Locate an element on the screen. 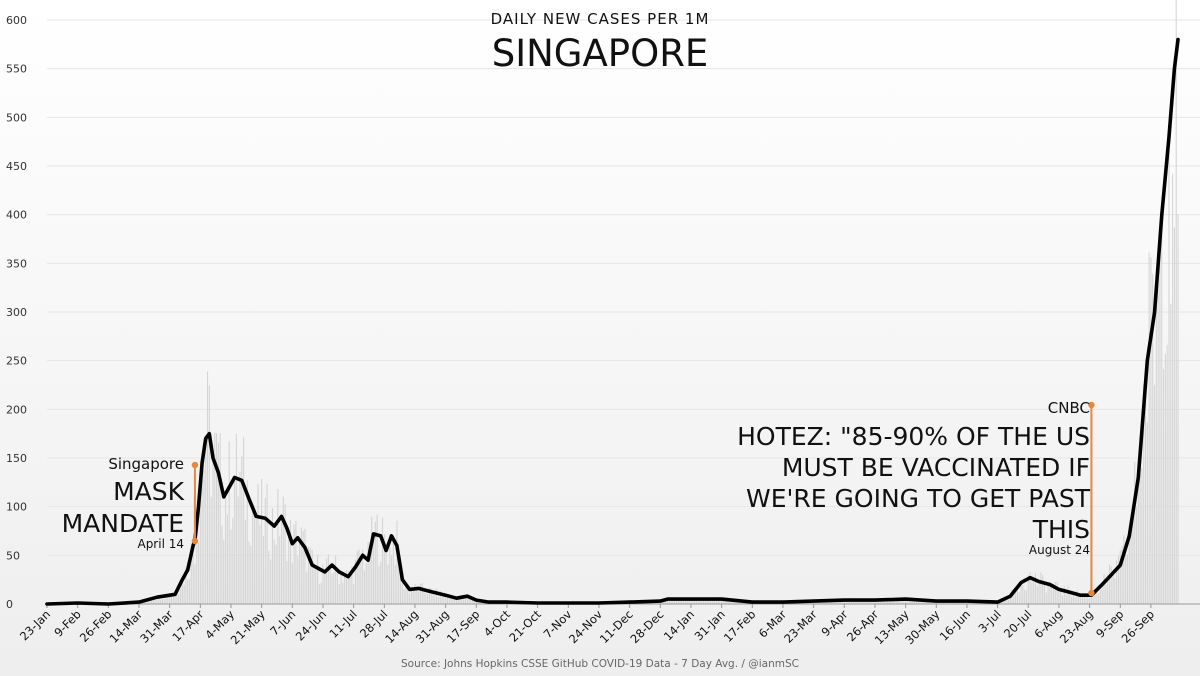 Image resolution: width=1200 pixels, height=676 pixels. mask-mandate-marker-dot-top is located at coordinates (195, 465).